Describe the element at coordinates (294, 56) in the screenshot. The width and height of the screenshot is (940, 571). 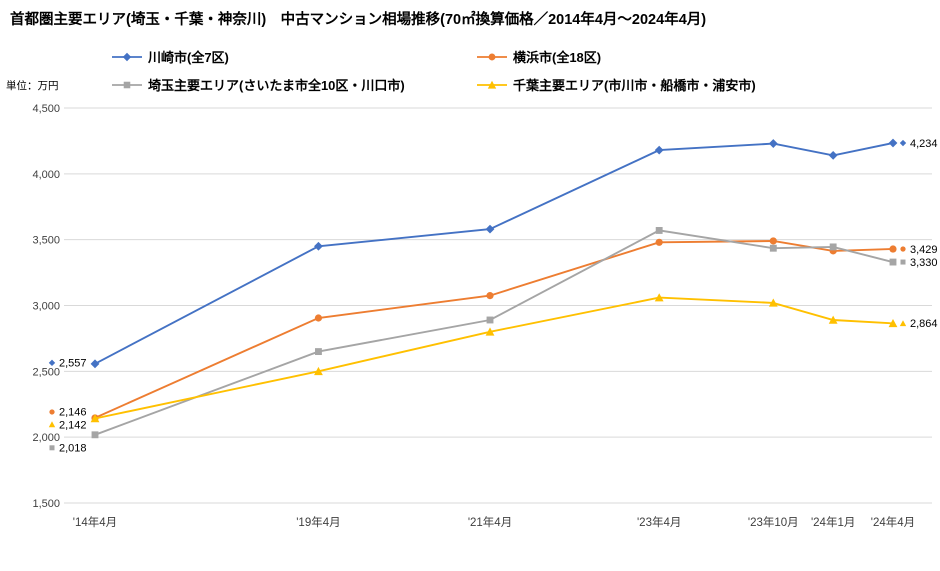
I see `legend-item: 川崎市(全7区)` at that location.